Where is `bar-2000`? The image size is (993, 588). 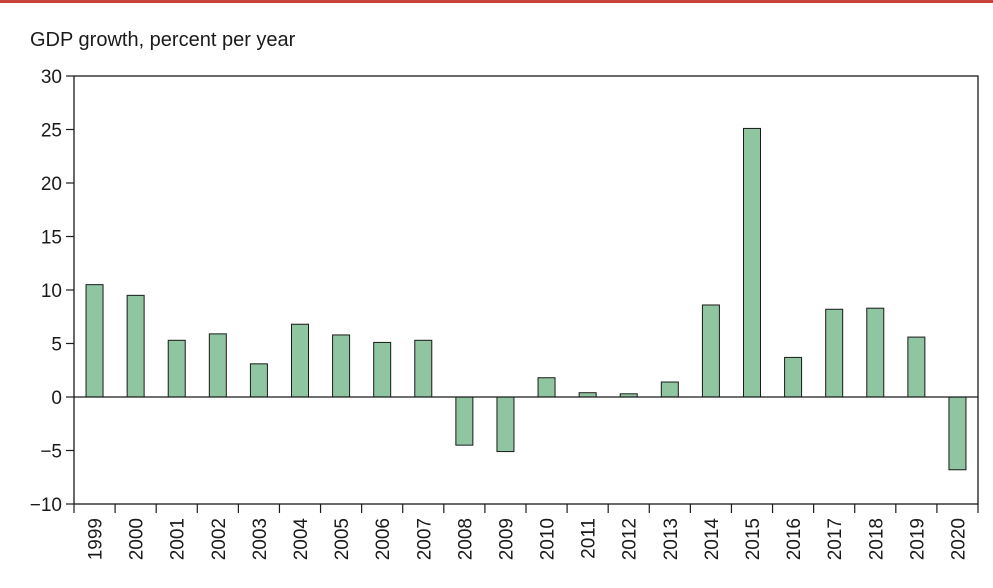
bar-2000 is located at coordinates (135, 346).